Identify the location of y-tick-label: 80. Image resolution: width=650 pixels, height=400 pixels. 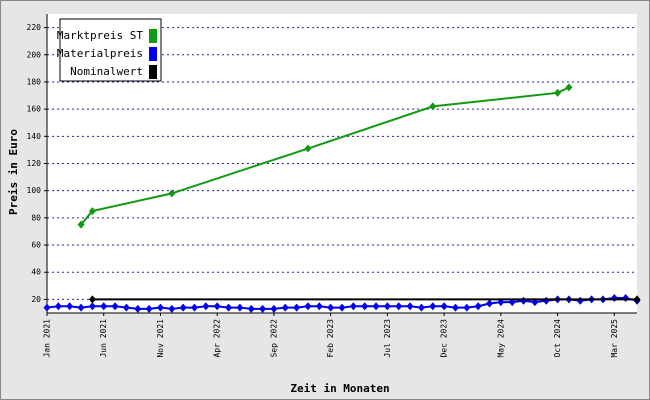
(36, 217).